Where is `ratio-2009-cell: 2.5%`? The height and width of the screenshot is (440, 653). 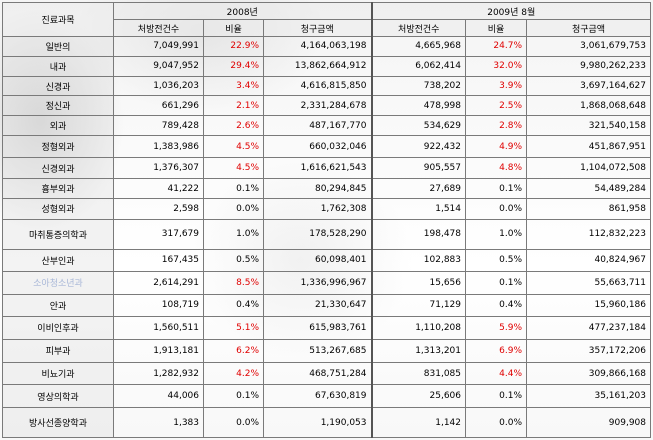
ratio-2009-cell: 2.5% is located at coordinates (496, 106).